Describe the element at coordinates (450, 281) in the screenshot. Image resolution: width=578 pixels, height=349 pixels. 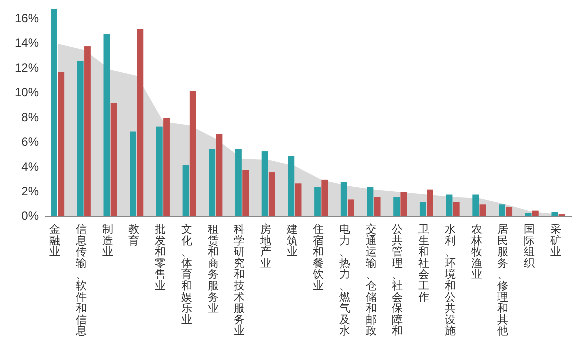
I see `category-label: 水利、环境和公共设施` at that location.